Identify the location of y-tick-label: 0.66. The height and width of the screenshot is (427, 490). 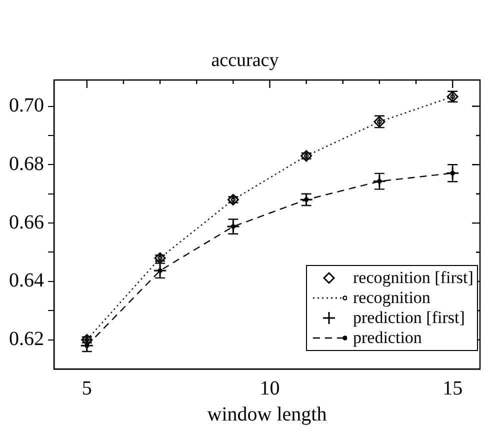
(26, 222).